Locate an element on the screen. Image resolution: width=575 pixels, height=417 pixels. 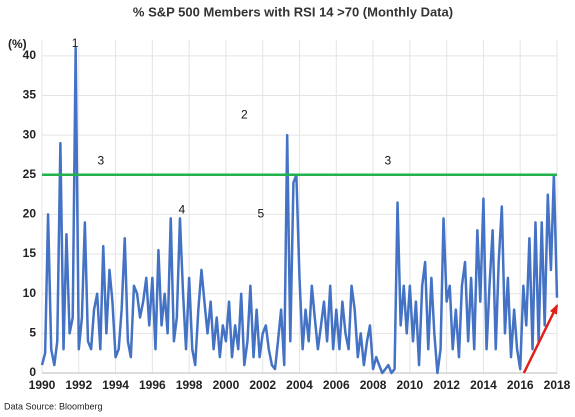
annotation: 5 is located at coordinates (261, 214).